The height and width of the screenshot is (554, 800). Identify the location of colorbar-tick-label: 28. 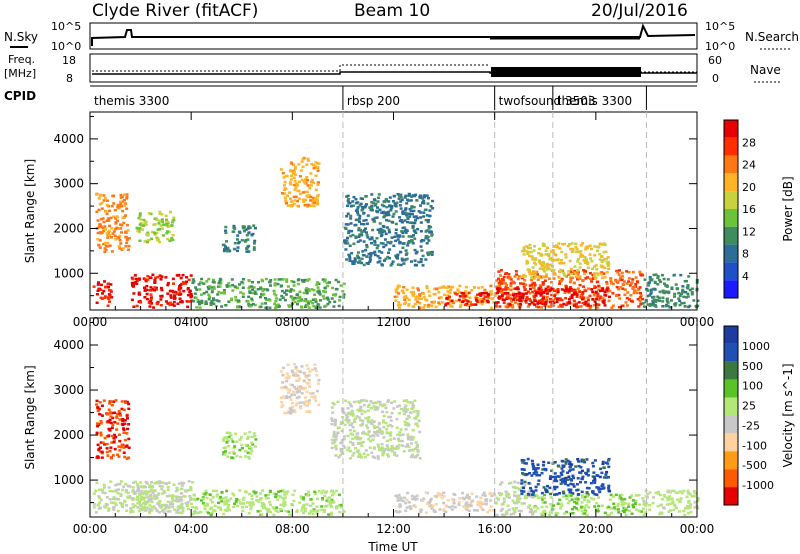
(749, 142).